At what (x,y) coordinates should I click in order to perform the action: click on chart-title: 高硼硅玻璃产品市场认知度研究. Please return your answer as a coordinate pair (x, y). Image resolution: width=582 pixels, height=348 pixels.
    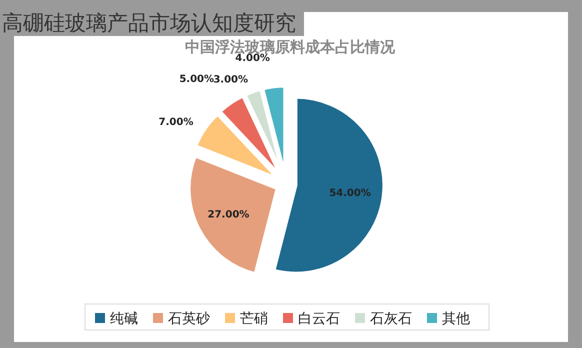
    Looking at the image, I should click on (149, 23).